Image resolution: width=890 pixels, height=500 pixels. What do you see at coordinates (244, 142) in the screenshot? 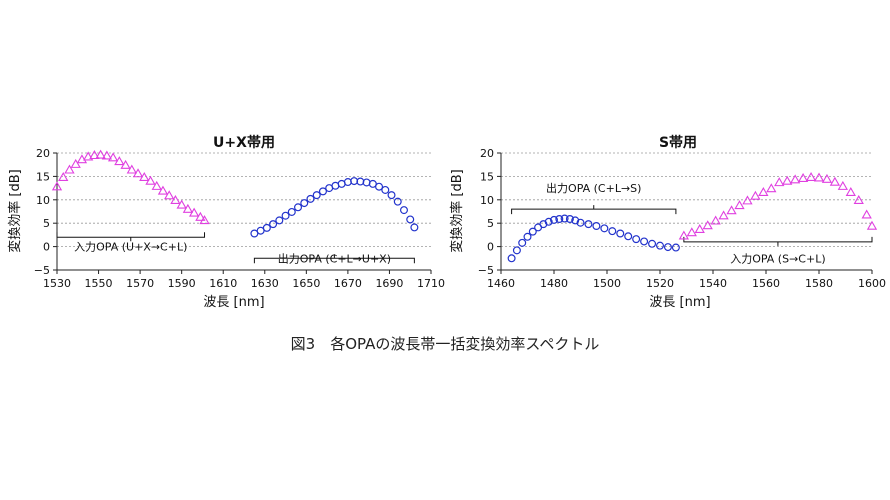
I see `chart-title: U+X帯用` at bounding box center [244, 142].